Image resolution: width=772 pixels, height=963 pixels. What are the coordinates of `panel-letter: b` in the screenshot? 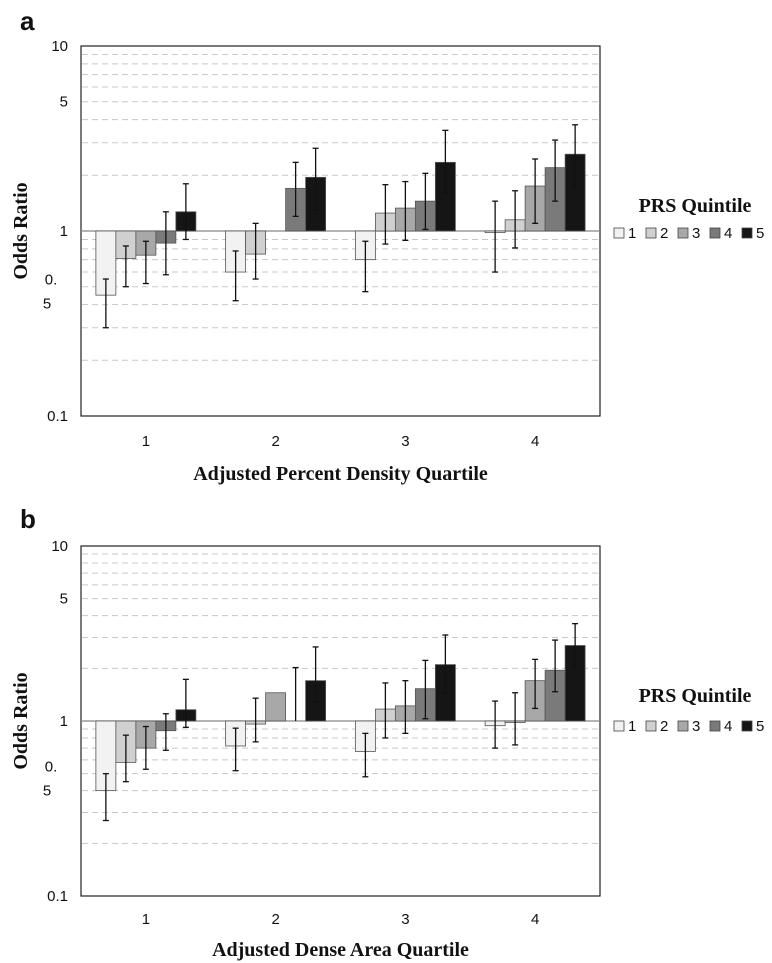 It's located at (28, 519).